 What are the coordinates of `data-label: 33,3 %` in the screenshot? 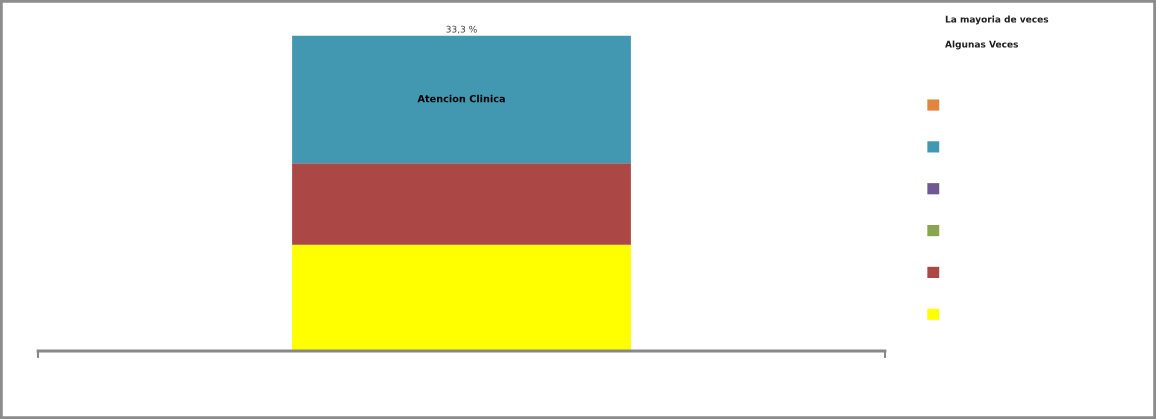 It's located at (461, 29).